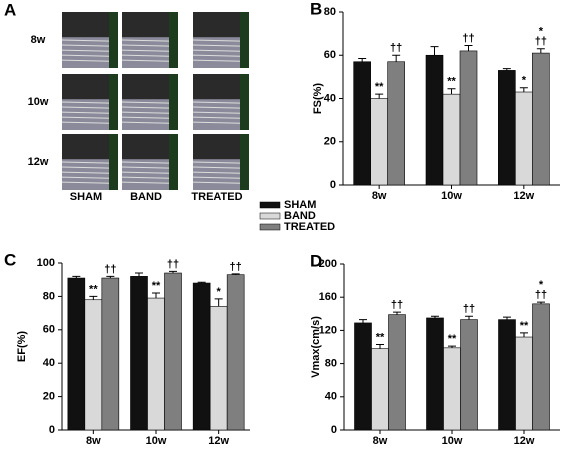 This screenshot has height=451, width=567. Describe the element at coordinates (309, 227) in the screenshot. I see `legend-label: TREATED` at that location.